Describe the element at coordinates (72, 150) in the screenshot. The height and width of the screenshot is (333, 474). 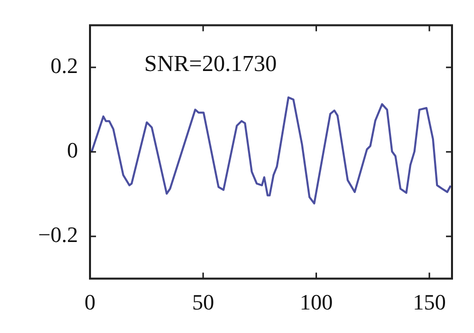
I see `y-tick-label: 0` at that location.